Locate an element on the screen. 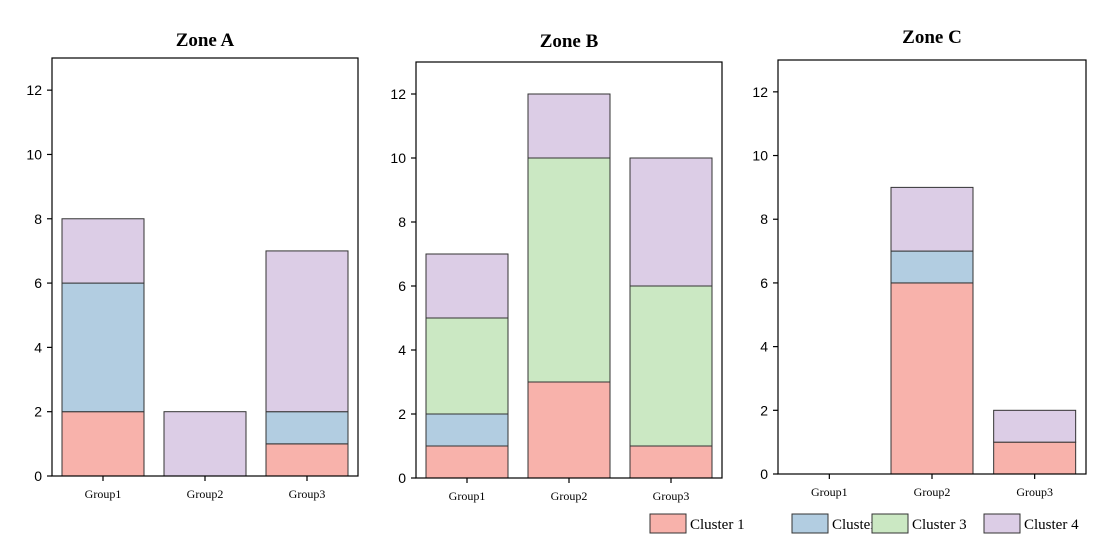 The image size is (1106, 535). legend-label: Cluster 4 is located at coordinates (1051, 525).